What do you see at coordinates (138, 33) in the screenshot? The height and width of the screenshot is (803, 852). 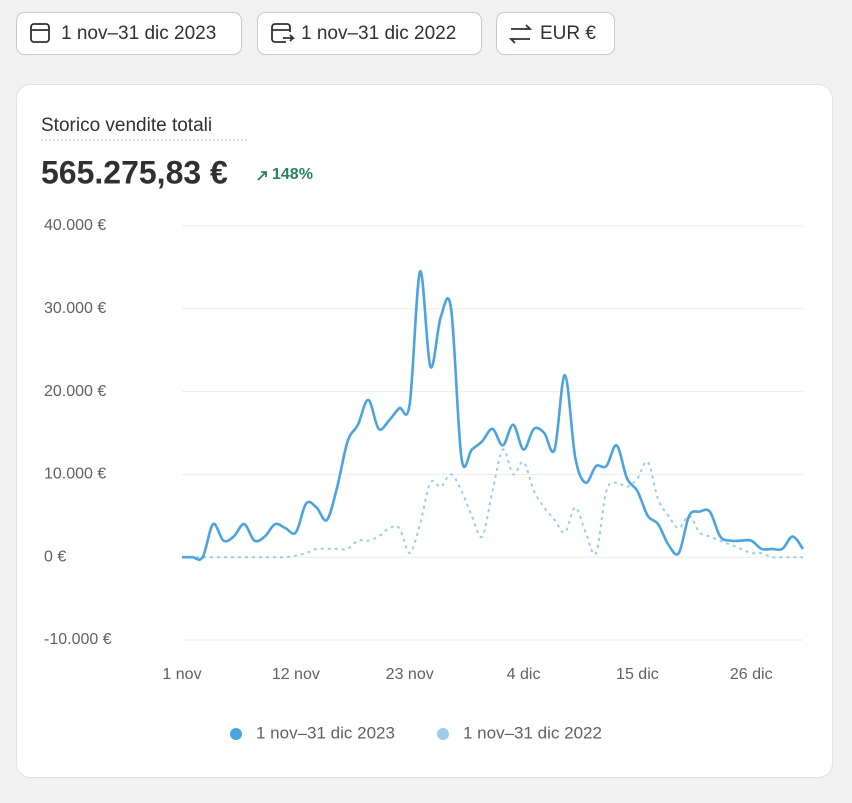 I see `button-label: 1 nov–31 dic 2023` at bounding box center [138, 33].